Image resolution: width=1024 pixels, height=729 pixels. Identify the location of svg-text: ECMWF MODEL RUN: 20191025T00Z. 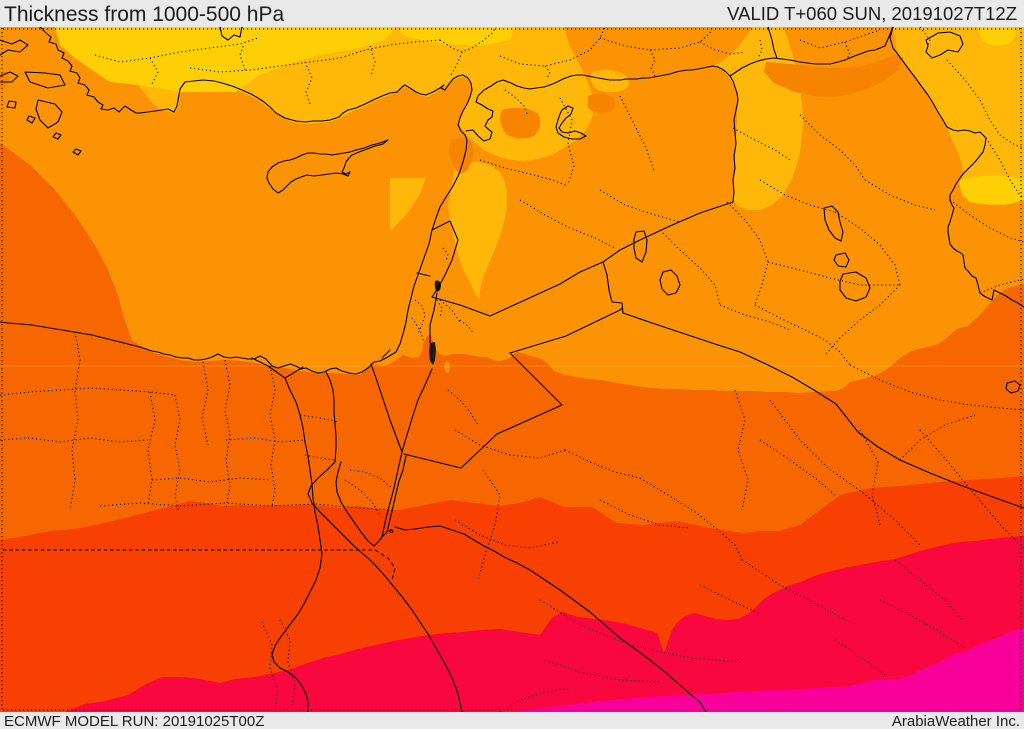
(134, 721).